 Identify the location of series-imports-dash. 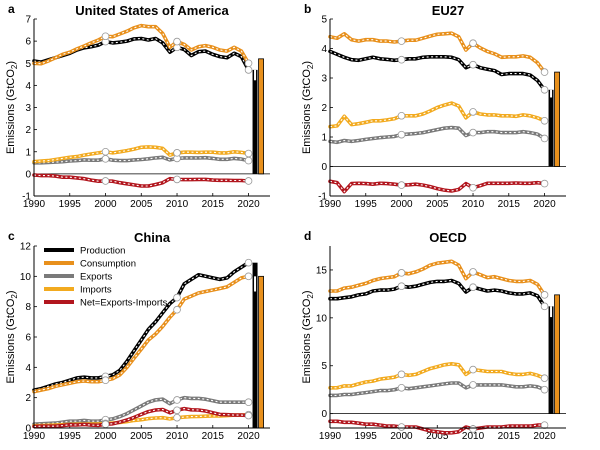
(437, 376).